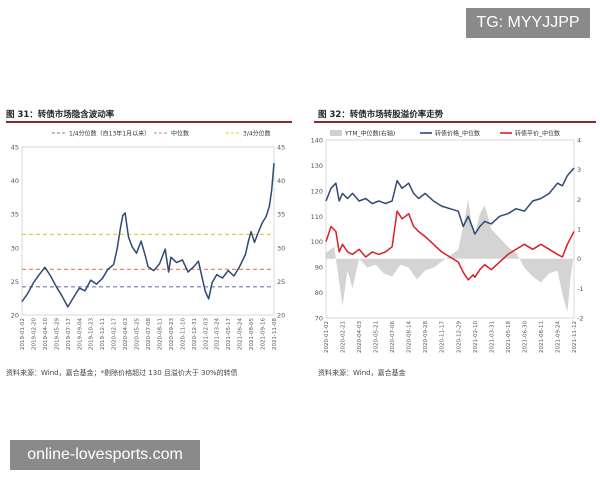 This screenshot has width=600, height=480. Describe the element at coordinates (528, 23) in the screenshot. I see `watermark-top: TG: MYYJJPP` at that location.